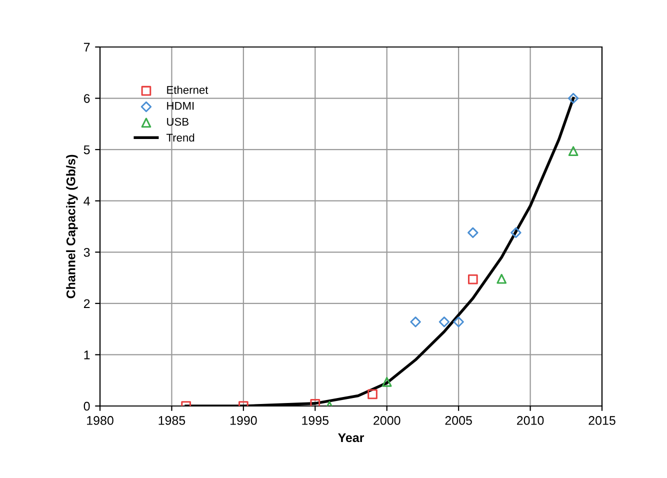 This screenshot has height=478, width=667. I want to click on y-tick-label: 0, so click(87, 406).